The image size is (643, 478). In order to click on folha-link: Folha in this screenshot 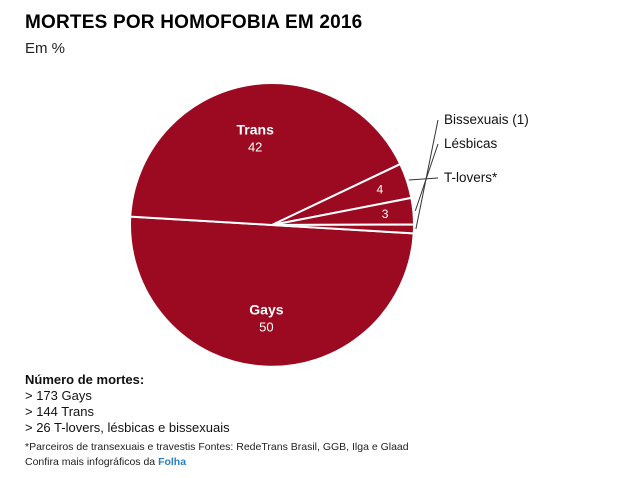, I will do `click(172, 462)`.